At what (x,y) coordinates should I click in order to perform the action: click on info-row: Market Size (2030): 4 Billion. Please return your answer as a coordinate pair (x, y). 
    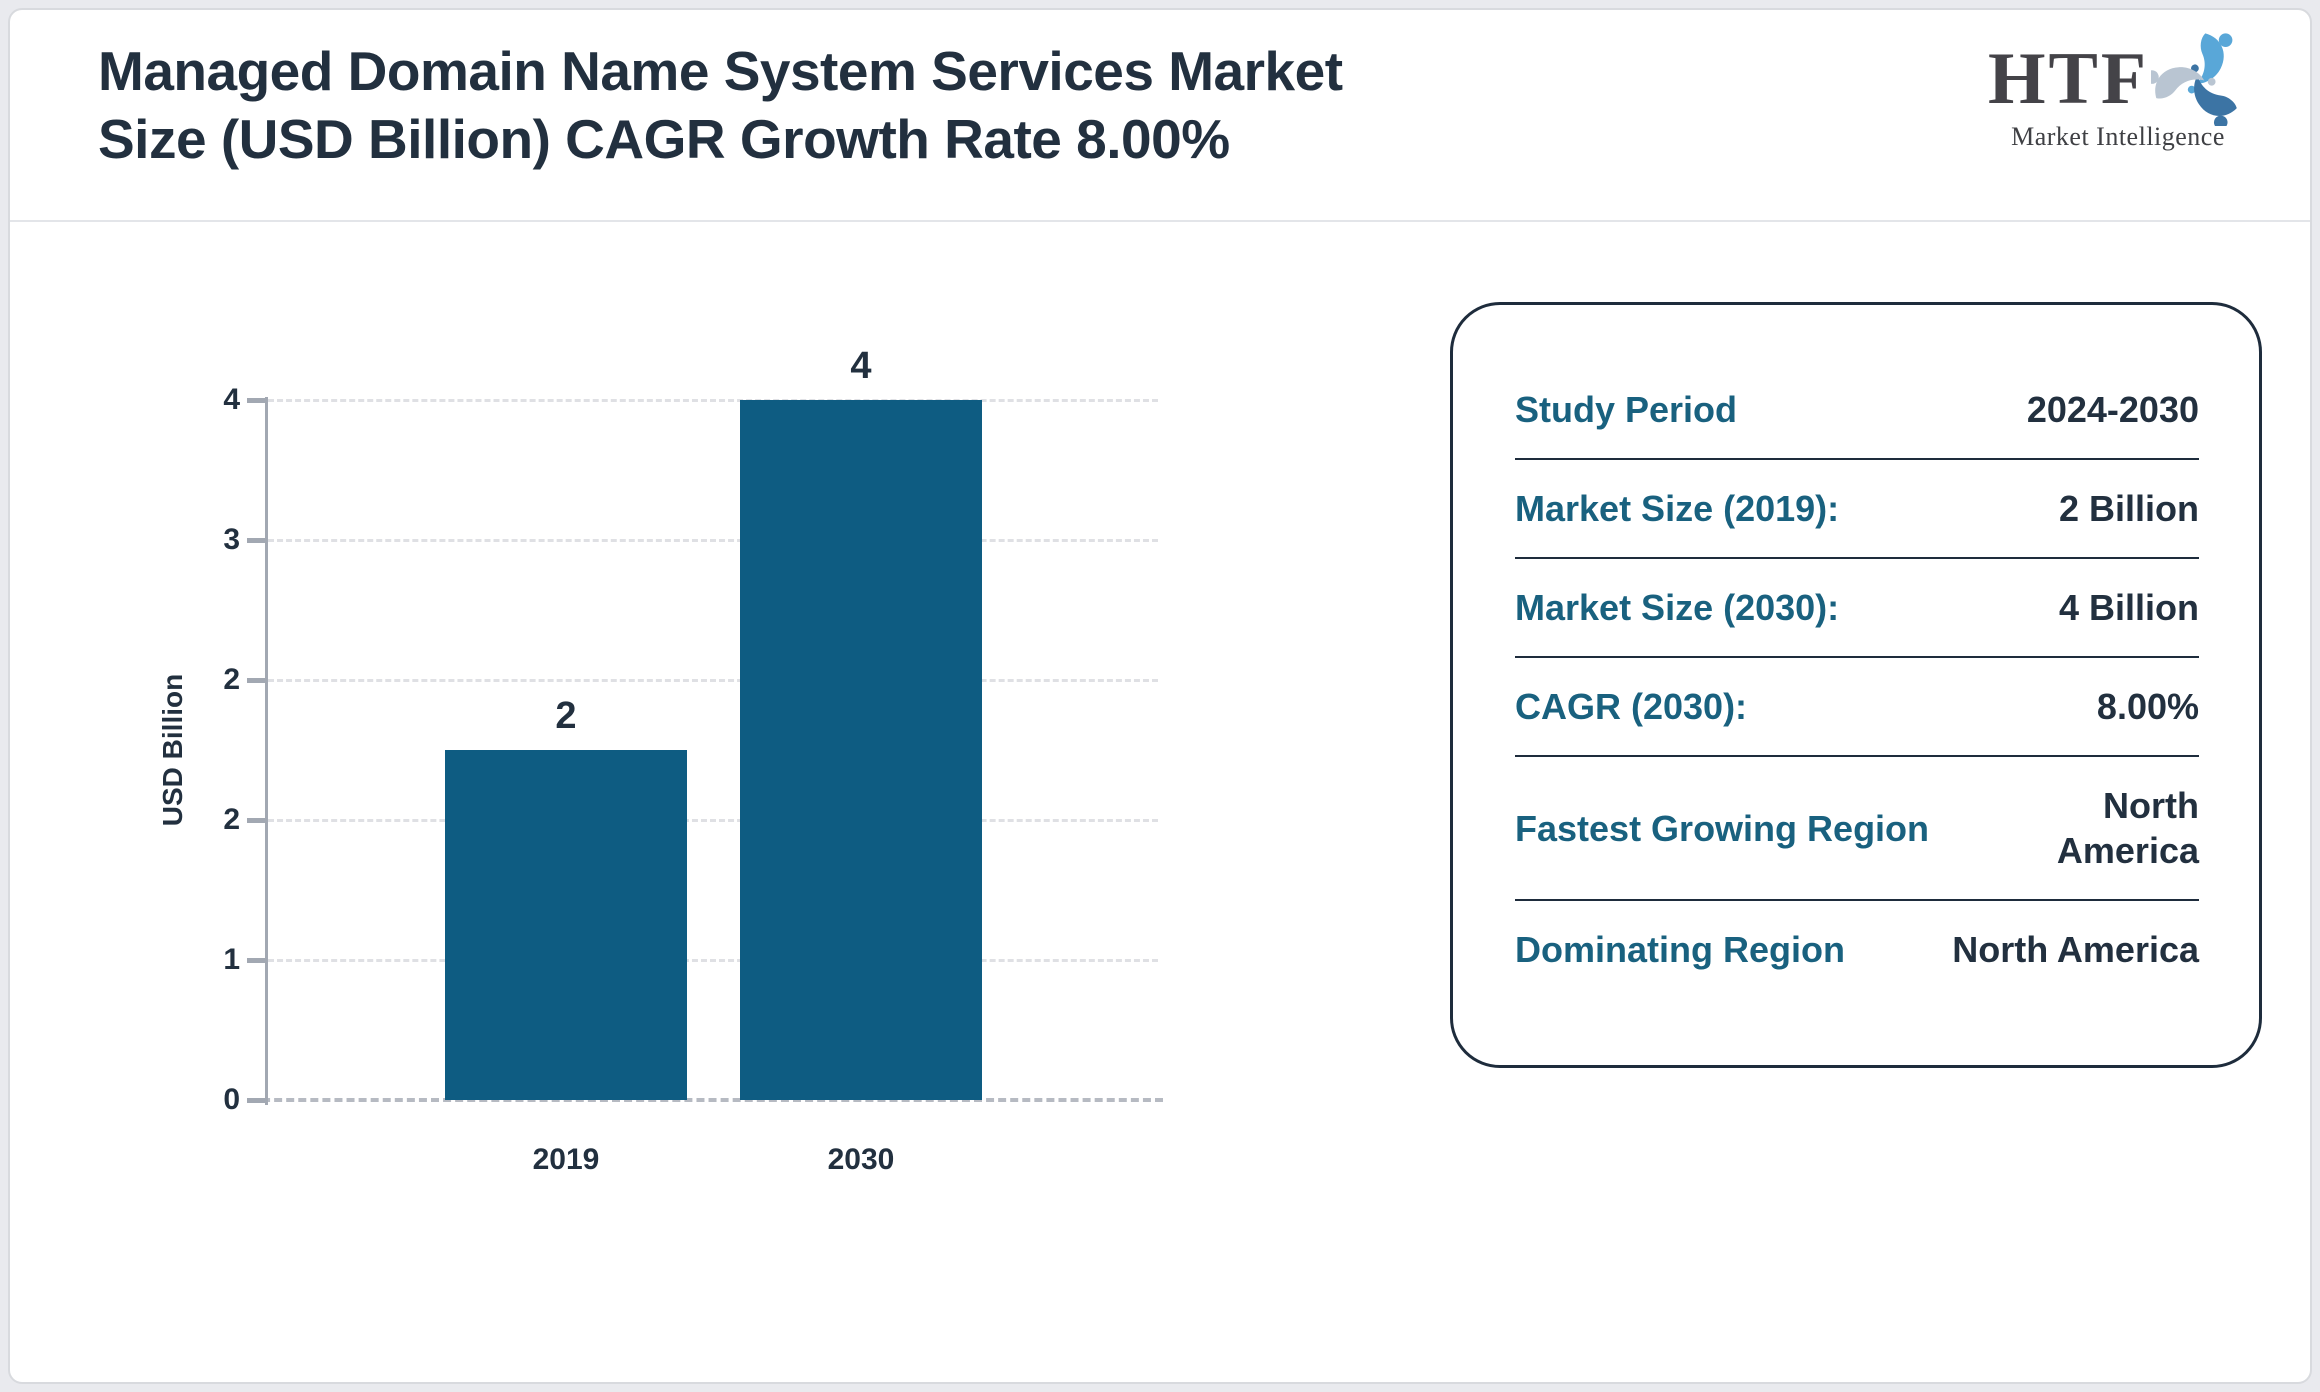
    Looking at the image, I should click on (1857, 608).